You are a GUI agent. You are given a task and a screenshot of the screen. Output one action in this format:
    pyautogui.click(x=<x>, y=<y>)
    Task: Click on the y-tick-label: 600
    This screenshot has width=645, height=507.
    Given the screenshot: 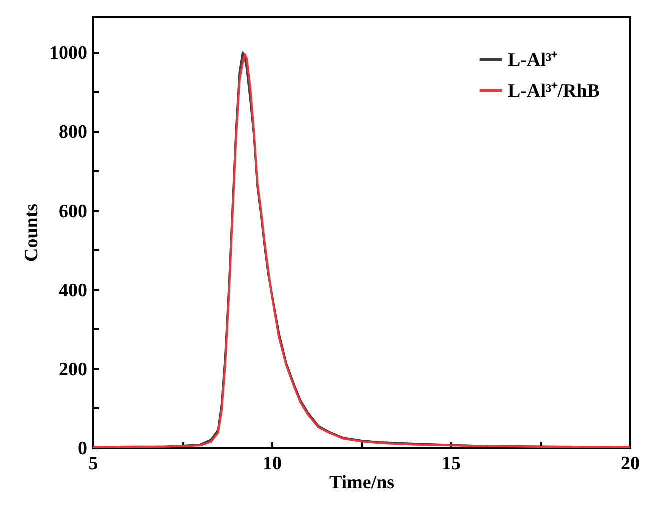 What is the action you would take?
    pyautogui.click(x=73, y=211)
    